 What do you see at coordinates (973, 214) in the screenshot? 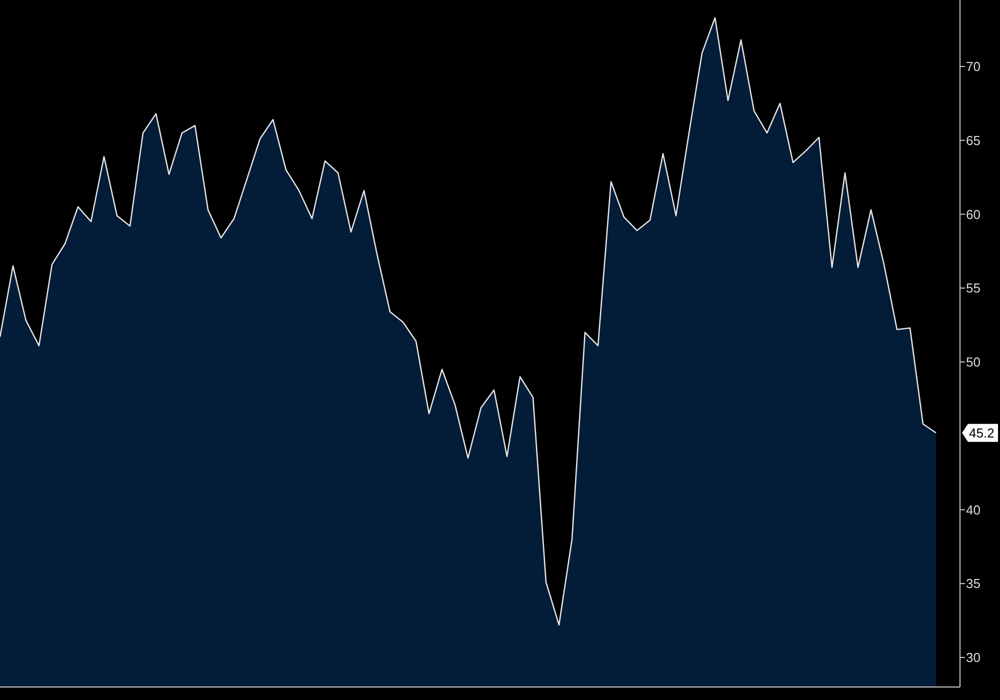
I see `y-tick-label: 60` at bounding box center [973, 214].